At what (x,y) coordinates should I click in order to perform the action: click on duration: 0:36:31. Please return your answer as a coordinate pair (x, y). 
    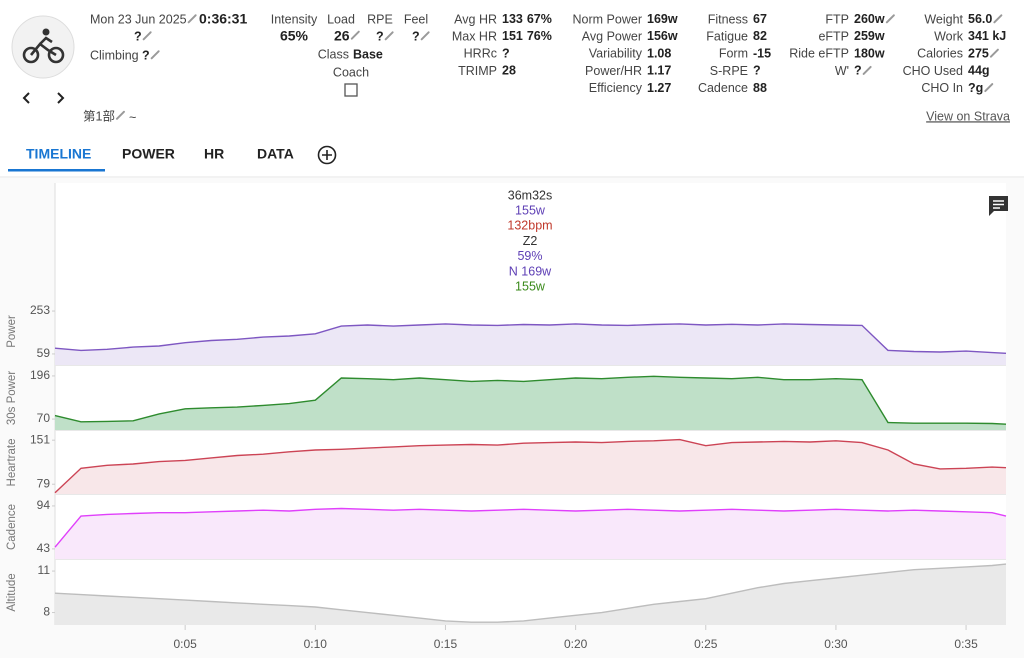
    Looking at the image, I should click on (223, 19).